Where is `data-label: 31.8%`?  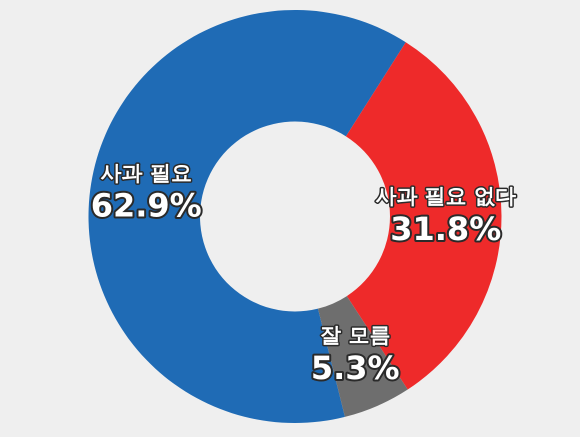 data-label: 31.8% is located at coordinates (446, 229).